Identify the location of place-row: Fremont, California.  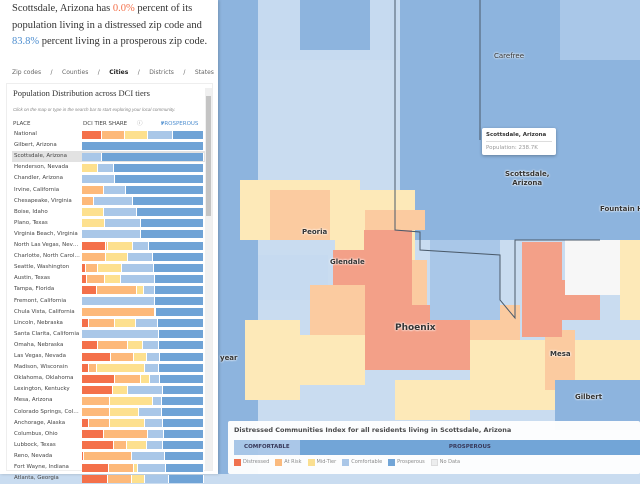
(108, 301).